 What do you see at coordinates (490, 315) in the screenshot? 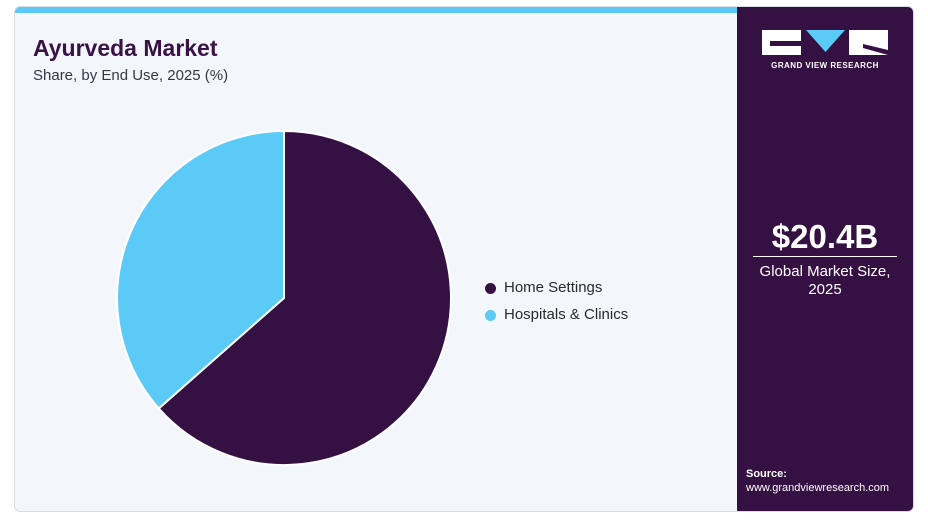
I see `hospitals-clinics-swatch-icon` at bounding box center [490, 315].